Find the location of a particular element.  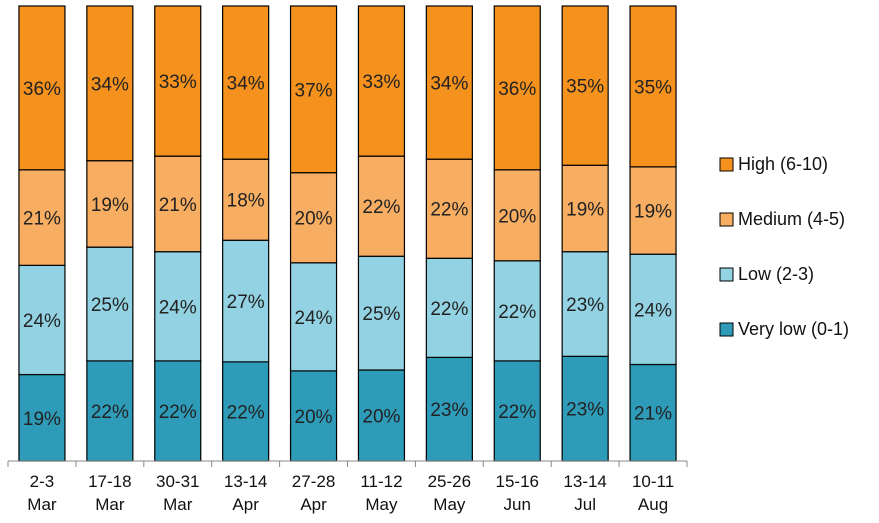

x-tick-label: 30-31 is located at coordinates (177, 481).